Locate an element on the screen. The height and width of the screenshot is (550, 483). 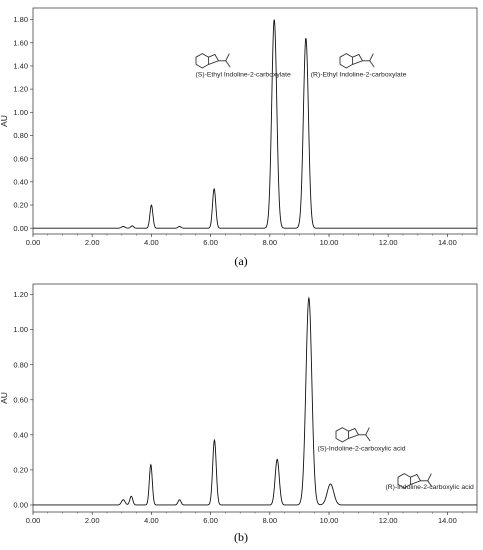
panel-label-a: (a) is located at coordinates (240, 261).